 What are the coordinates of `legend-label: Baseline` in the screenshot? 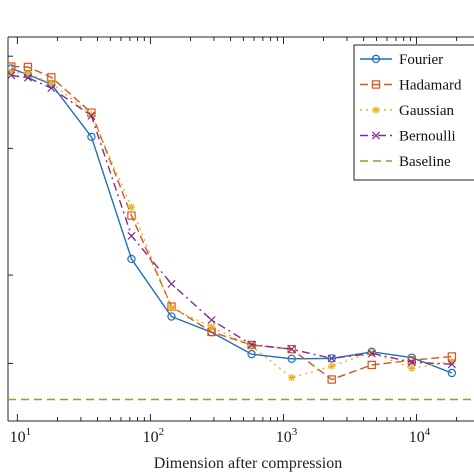 It's located at (425, 162).